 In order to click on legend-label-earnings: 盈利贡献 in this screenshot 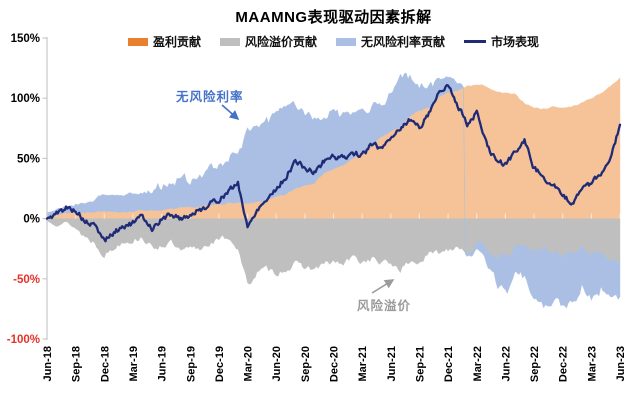, I will do `click(176, 42)`.